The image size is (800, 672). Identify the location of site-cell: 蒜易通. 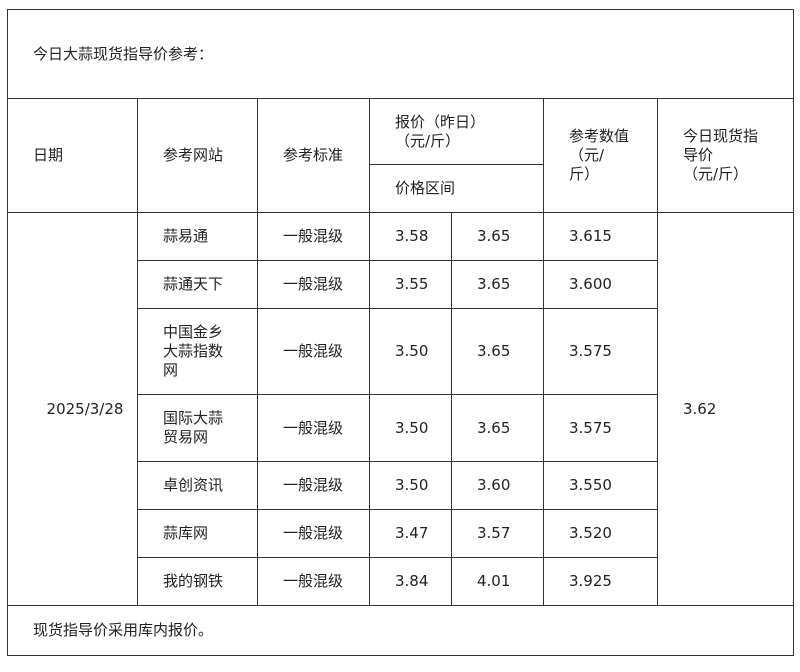
(197, 236).